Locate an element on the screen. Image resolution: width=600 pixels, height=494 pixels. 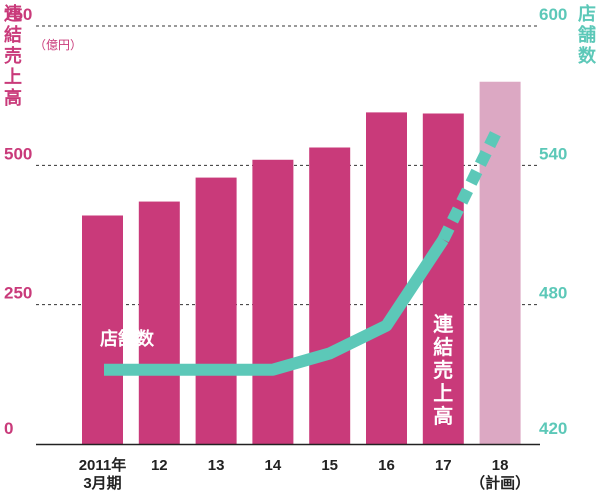
bar-series-label-char-2: 売 is located at coordinates (443, 370).